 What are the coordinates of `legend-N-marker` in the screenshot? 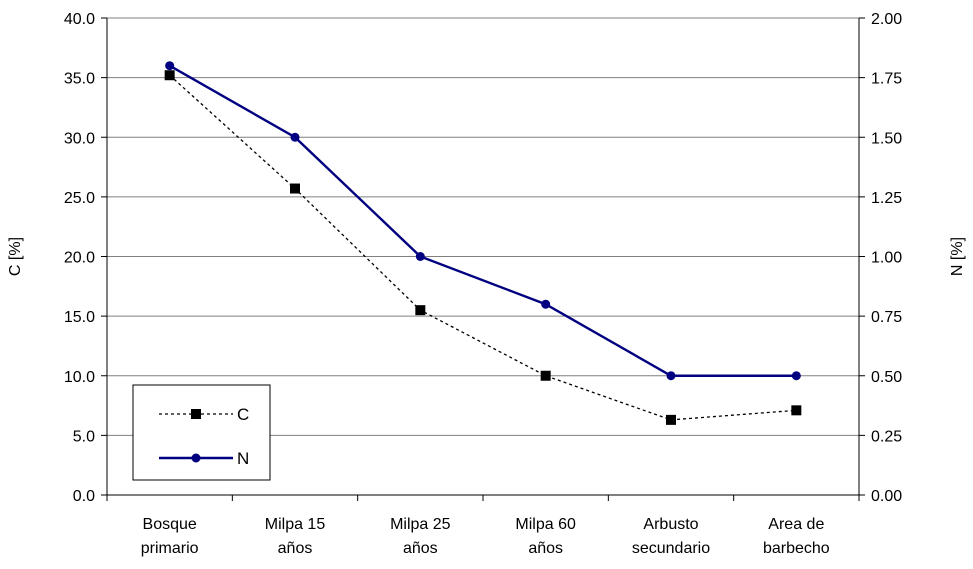 It's located at (196, 458).